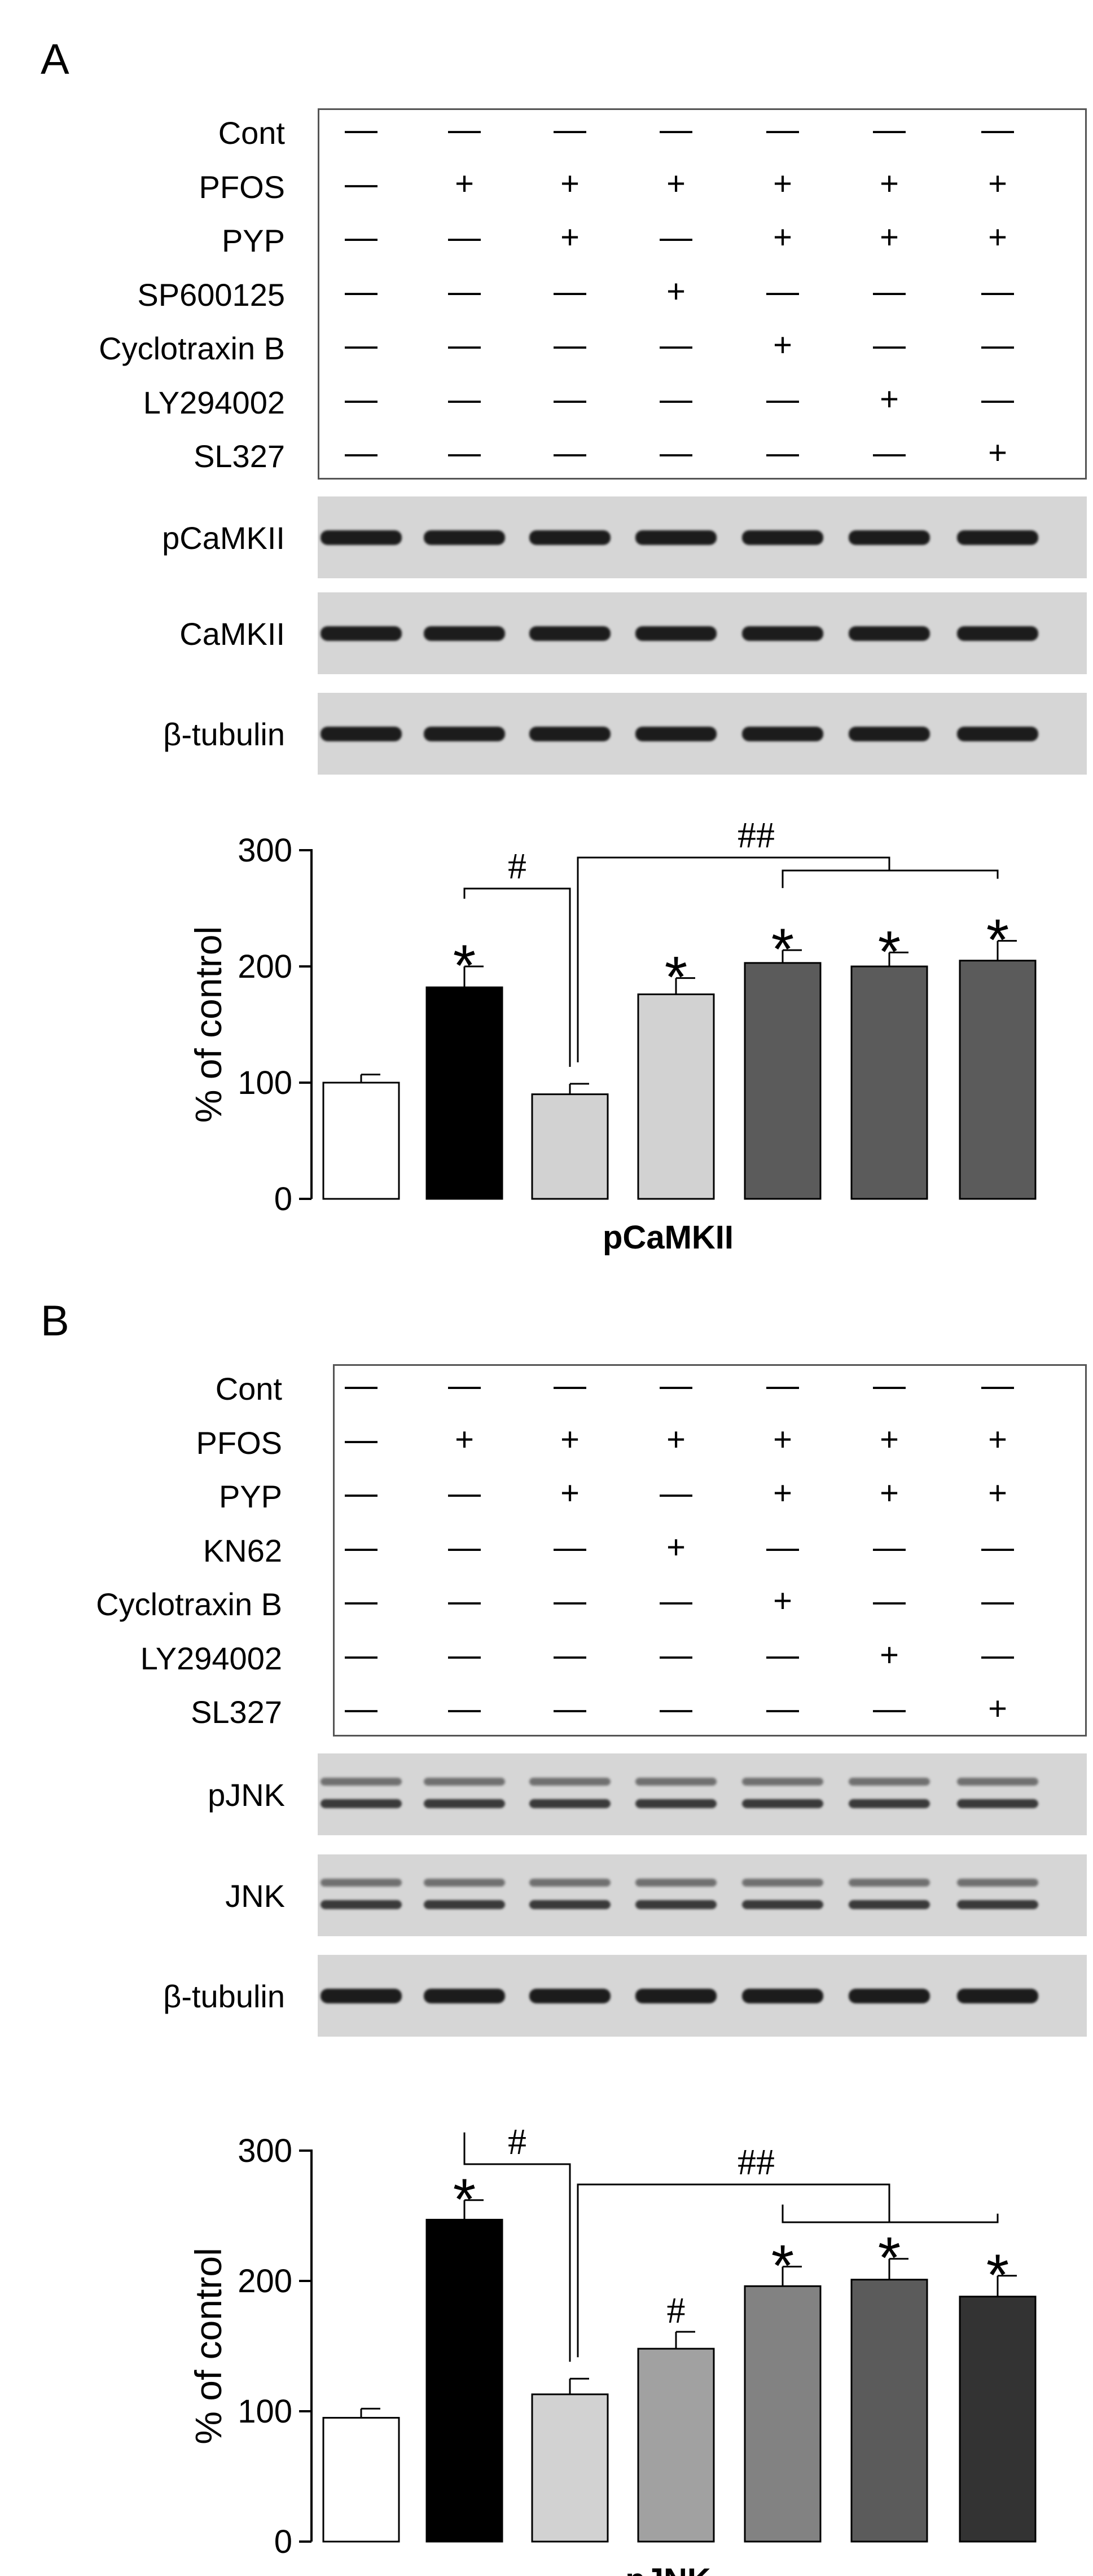 Image resolution: width=1093 pixels, height=2576 pixels. Describe the element at coordinates (265, 2151) in the screenshot. I see `y-tick-label: 300` at that location.